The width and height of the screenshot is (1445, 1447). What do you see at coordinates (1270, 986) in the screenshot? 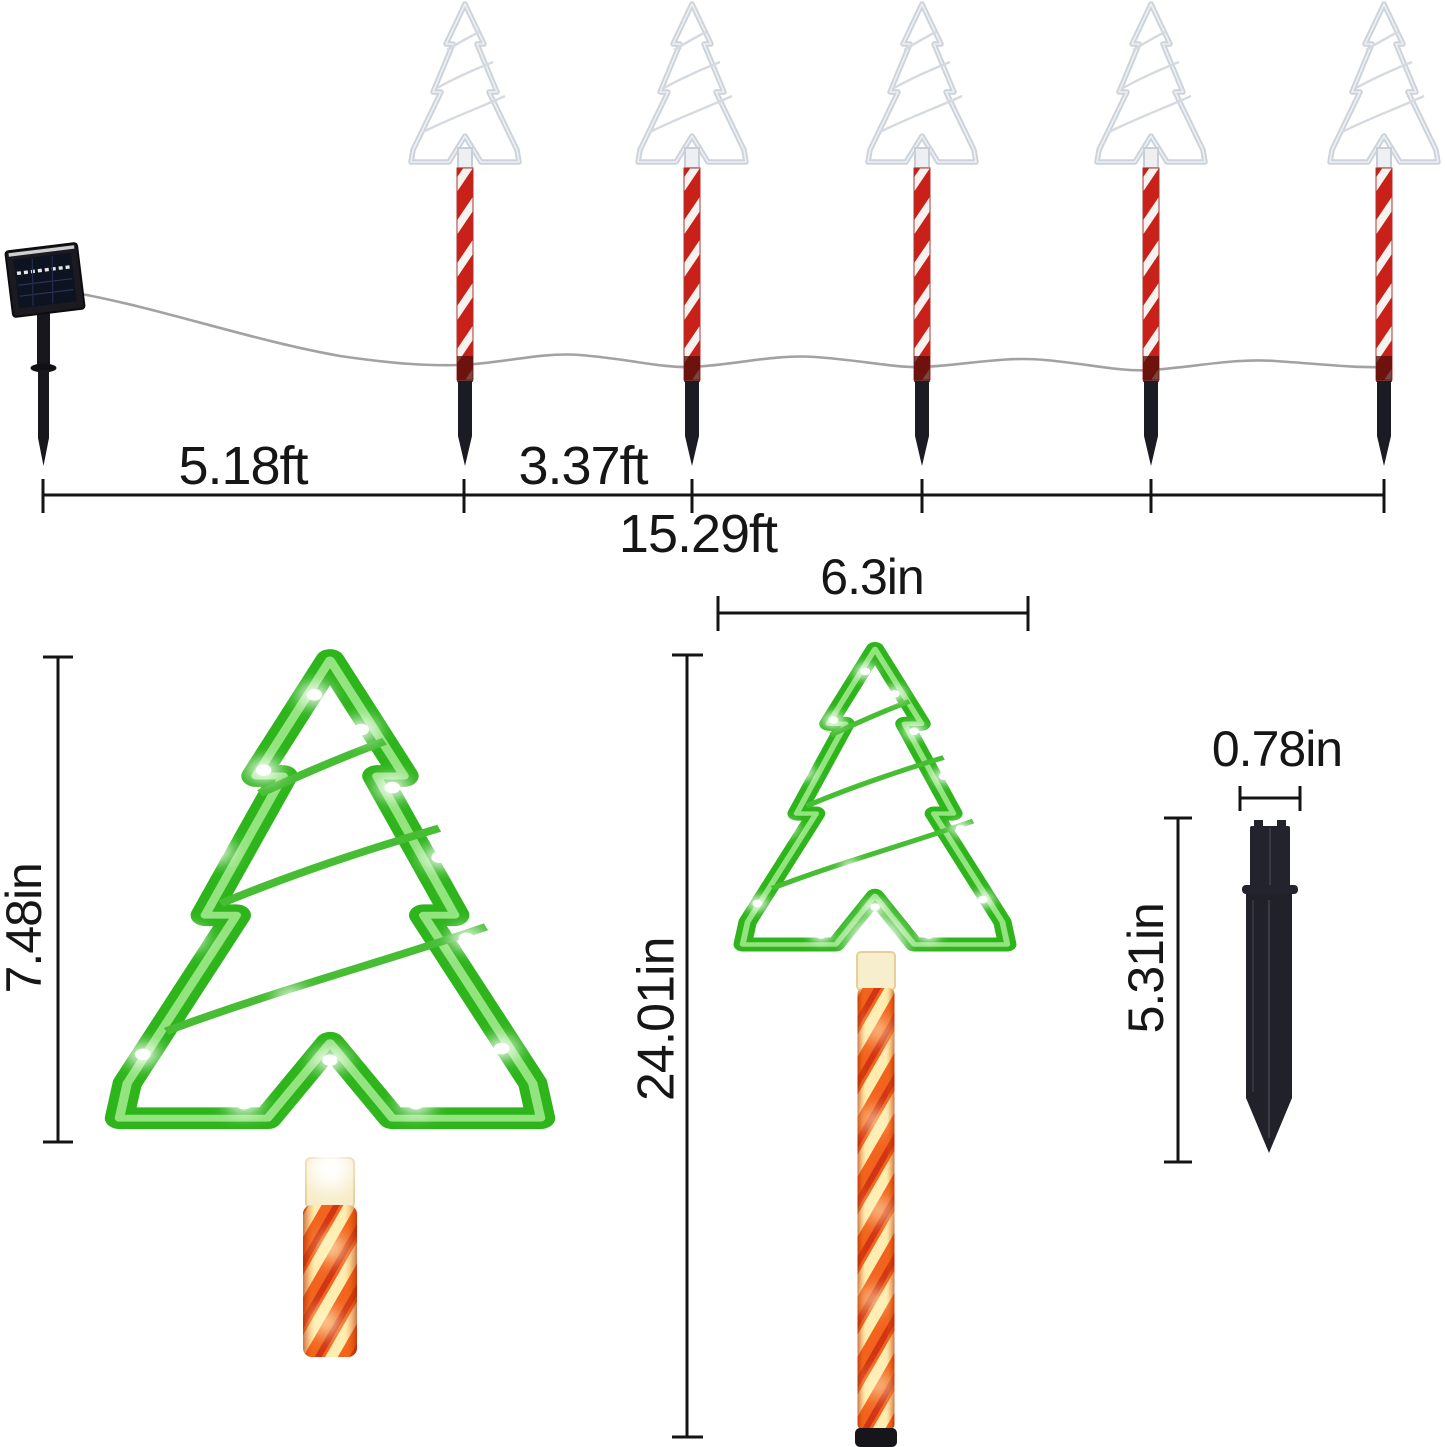
I see `ground-stake-icon` at bounding box center [1270, 986].